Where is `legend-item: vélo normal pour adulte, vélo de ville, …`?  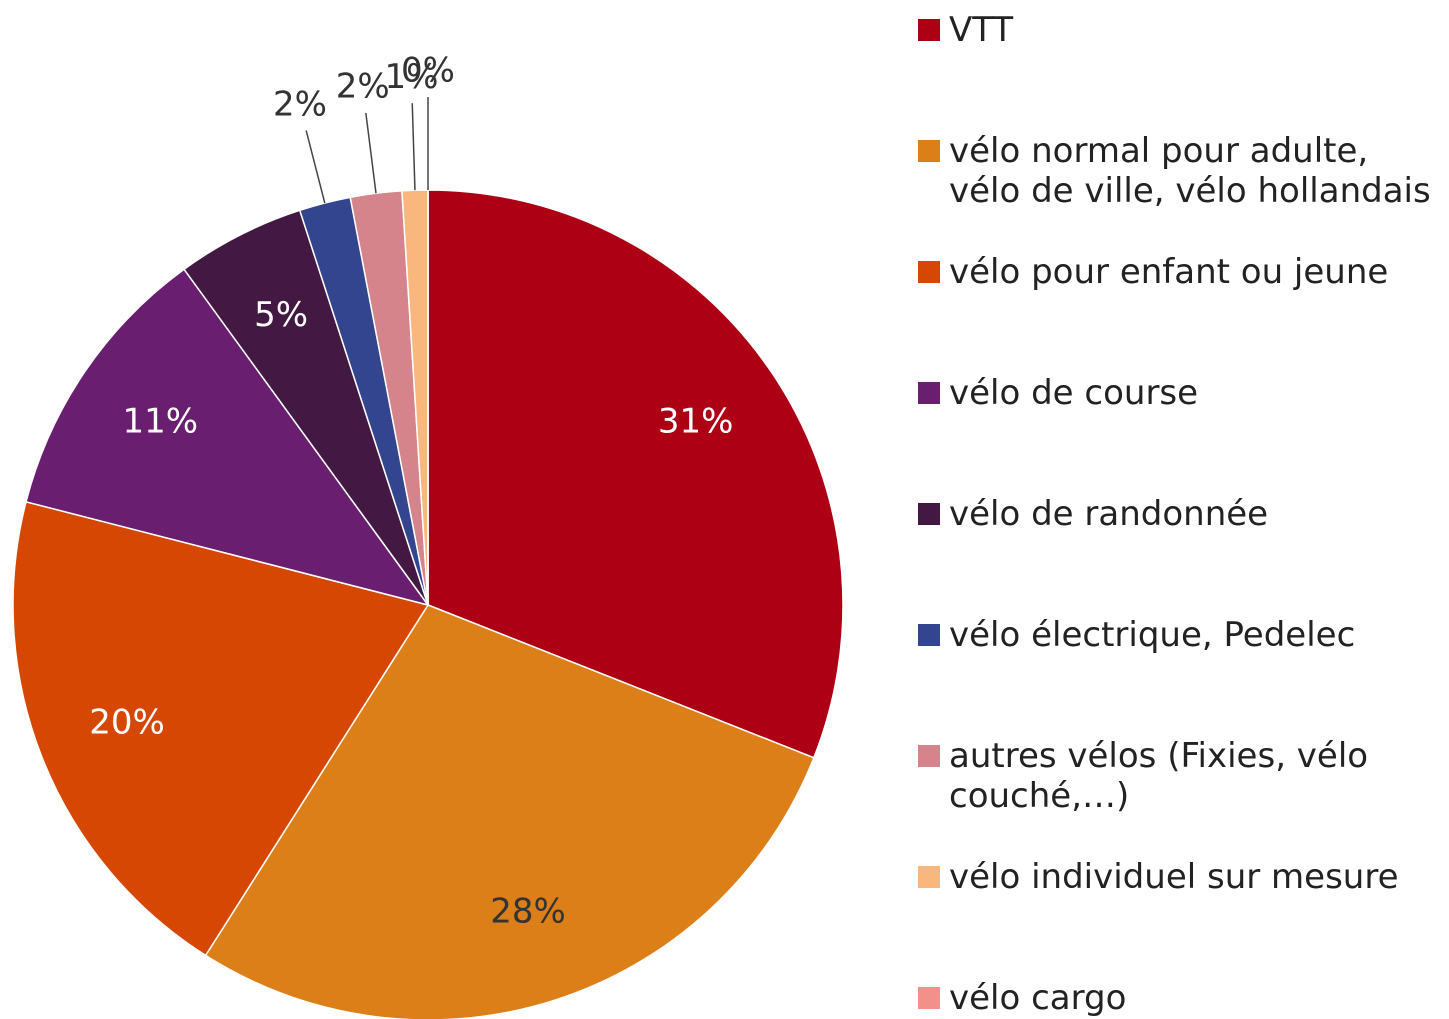
legend-item: vélo normal pour adulte, vélo de ville, … is located at coordinates (1180, 171).